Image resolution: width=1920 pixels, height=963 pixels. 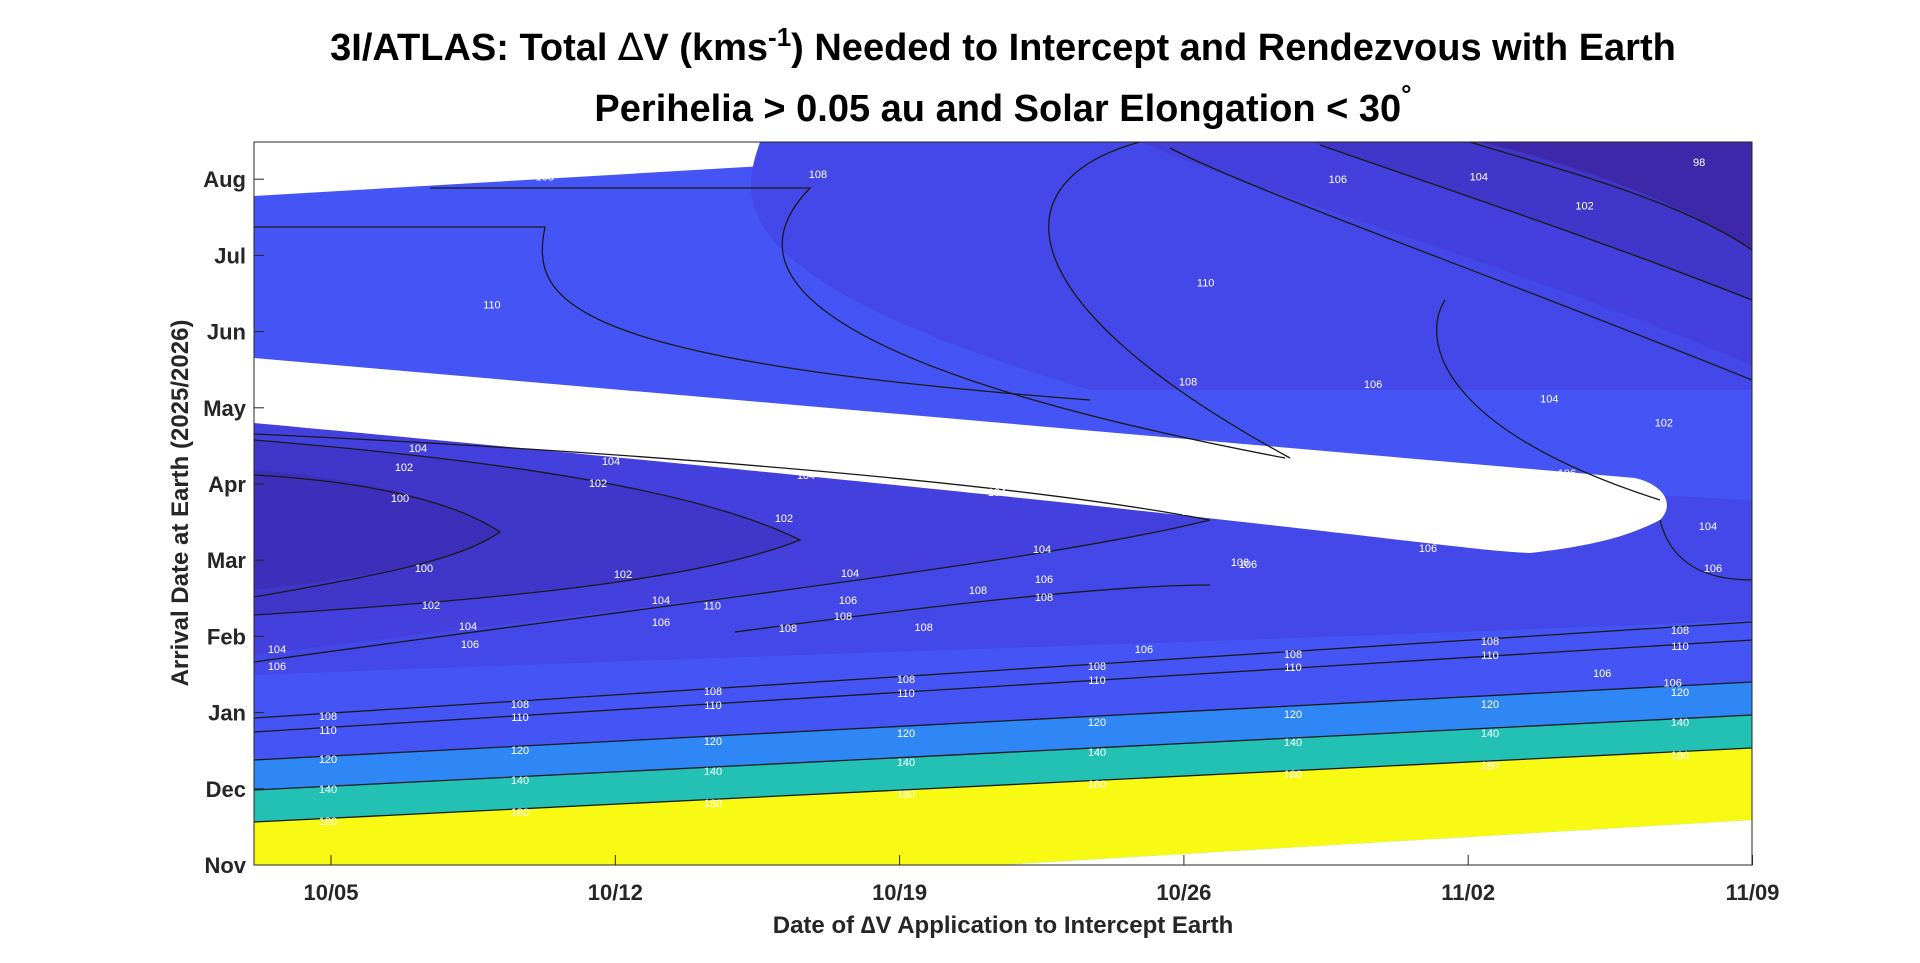 I want to click on excluded-region-band, so click(x=960, y=455).